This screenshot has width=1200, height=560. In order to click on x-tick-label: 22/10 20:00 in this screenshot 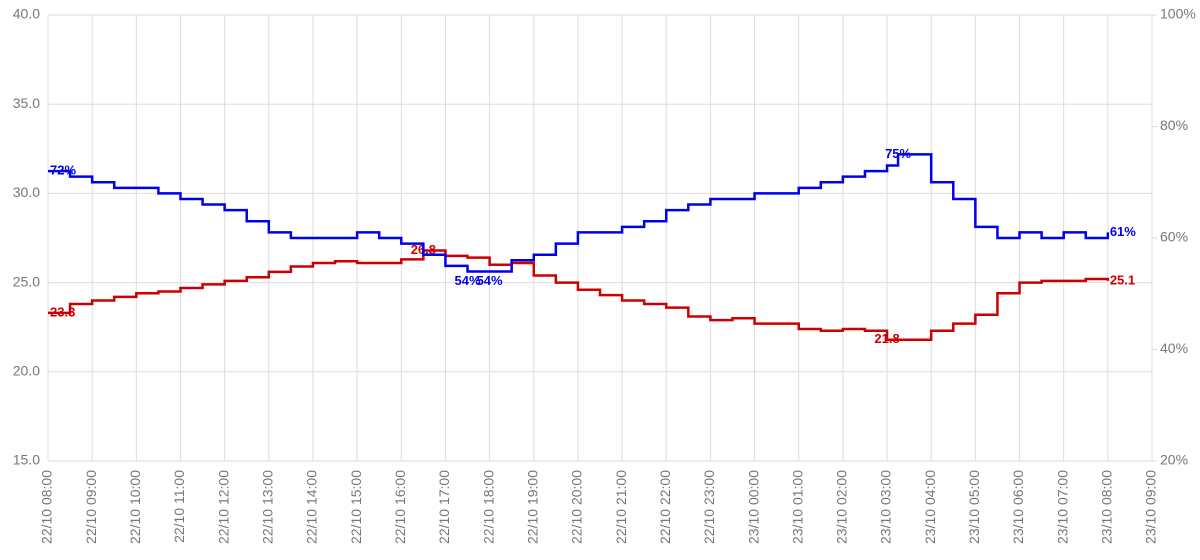, I will do `click(577, 507)`.